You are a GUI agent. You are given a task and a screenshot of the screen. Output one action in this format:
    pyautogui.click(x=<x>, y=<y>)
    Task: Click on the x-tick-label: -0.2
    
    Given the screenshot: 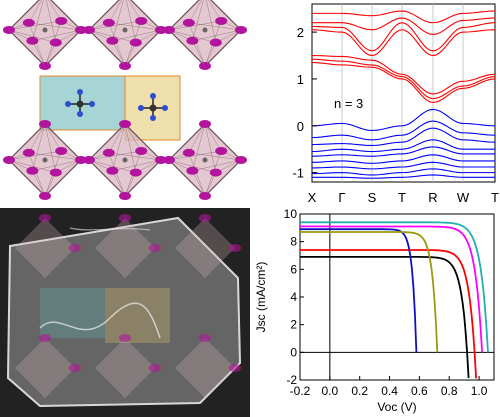 What is the action you would take?
    pyautogui.click(x=300, y=391)
    